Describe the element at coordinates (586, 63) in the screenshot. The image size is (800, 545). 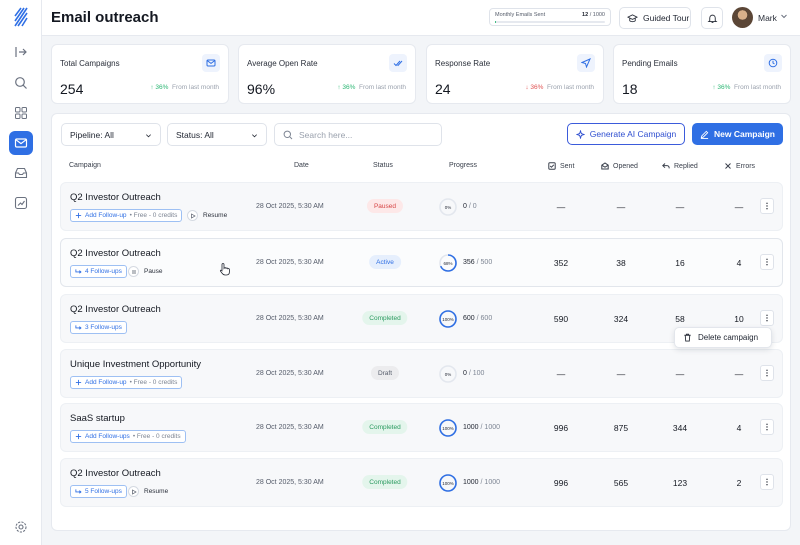
I see `send-icon` at that location.